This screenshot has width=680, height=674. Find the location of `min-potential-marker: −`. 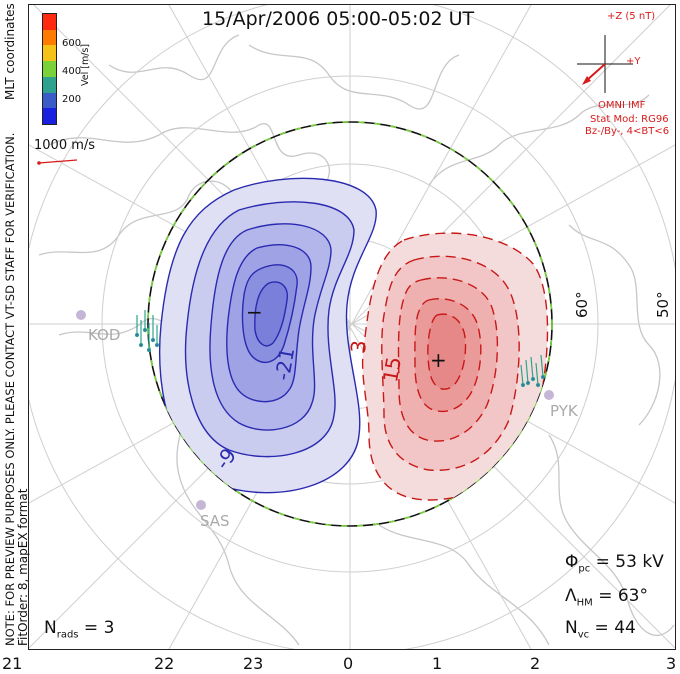

min-potential-marker: − is located at coordinates (254, 312).